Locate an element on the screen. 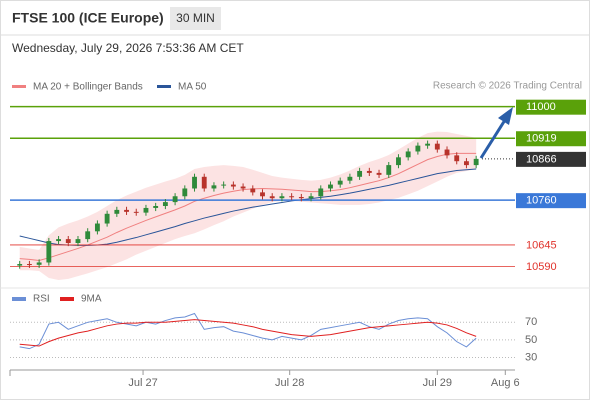 Image resolution: width=590 pixels, height=400 pixels. y-tick-label: 50 is located at coordinates (531, 340).